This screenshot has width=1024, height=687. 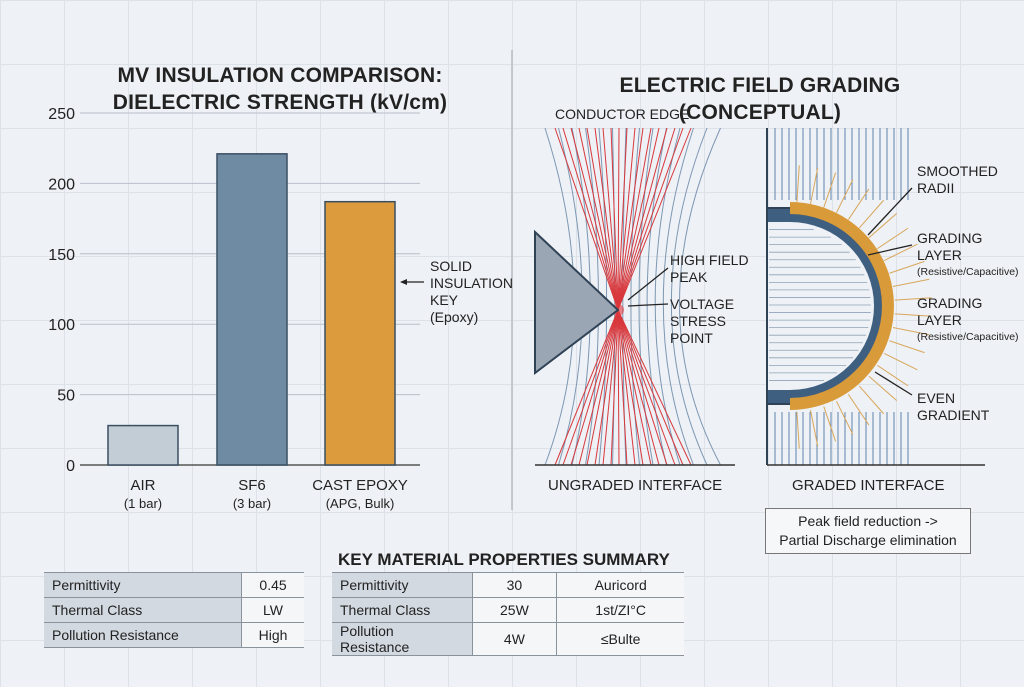 What do you see at coordinates (454, 317) in the screenshot?
I see `annotation-line: (Epoxy)` at bounding box center [454, 317].